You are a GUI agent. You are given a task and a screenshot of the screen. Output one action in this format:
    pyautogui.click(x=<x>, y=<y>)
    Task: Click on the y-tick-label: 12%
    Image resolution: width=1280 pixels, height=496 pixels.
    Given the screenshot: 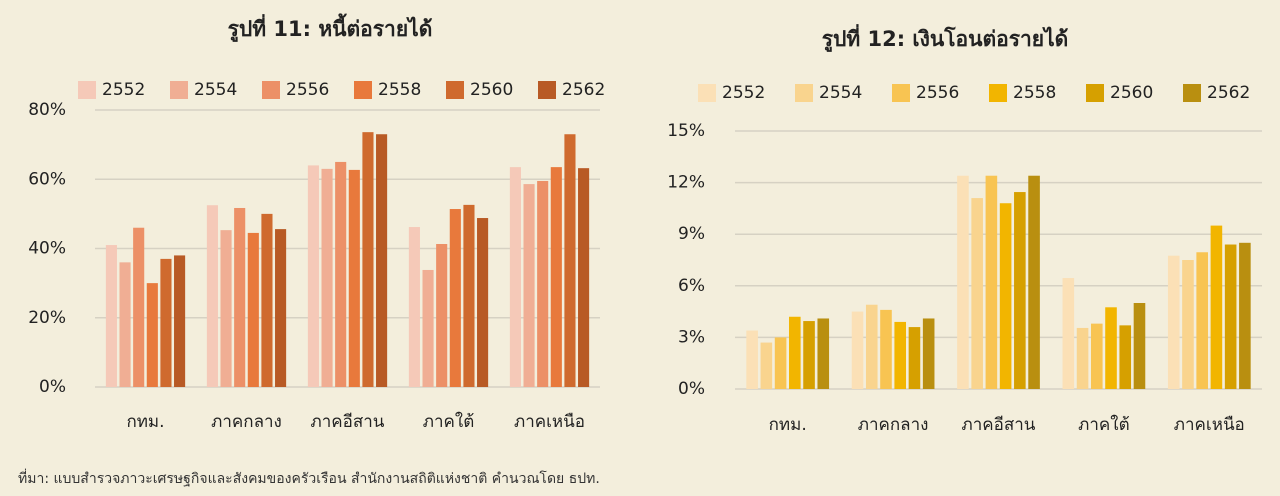 What is the action you would take?
    pyautogui.click(x=686, y=183)
    